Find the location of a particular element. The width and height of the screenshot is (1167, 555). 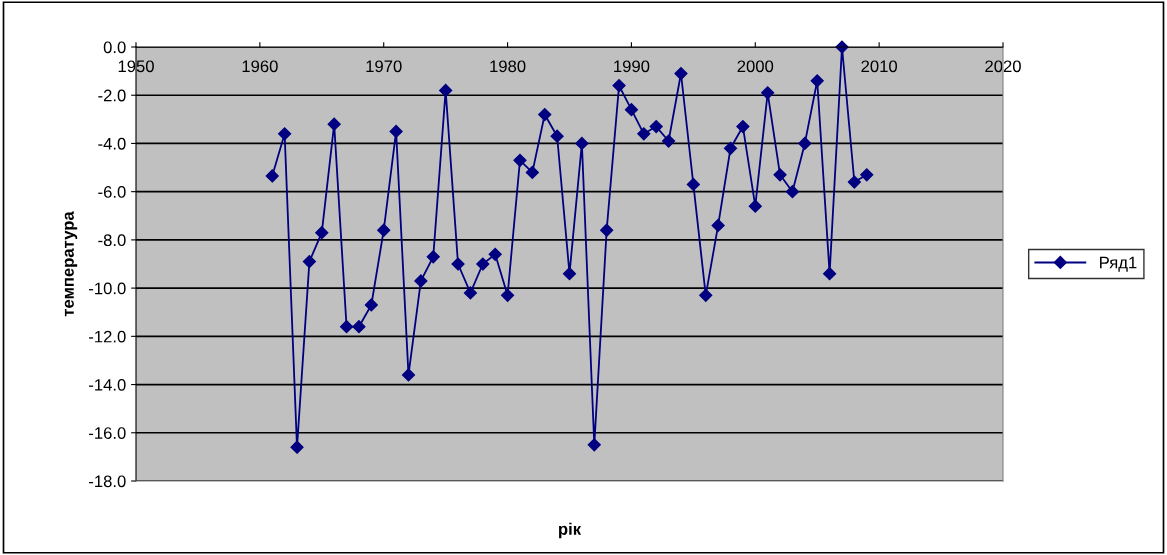

y-tick-label: 0.0 is located at coordinates (114, 47).